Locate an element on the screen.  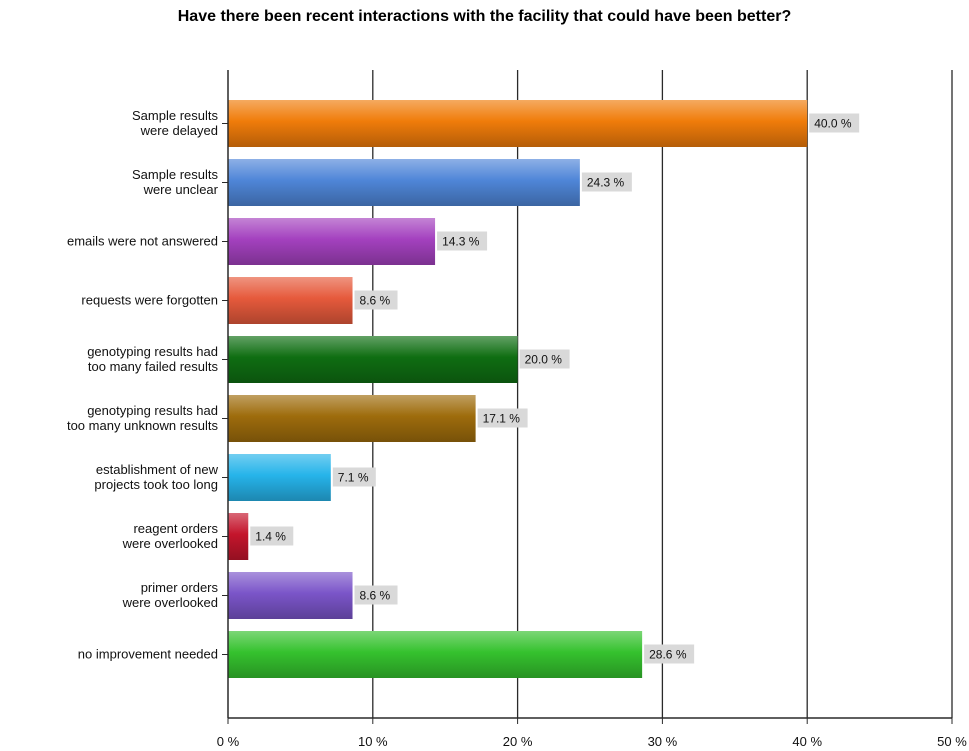
data-label: 14.3 % is located at coordinates (461, 242).